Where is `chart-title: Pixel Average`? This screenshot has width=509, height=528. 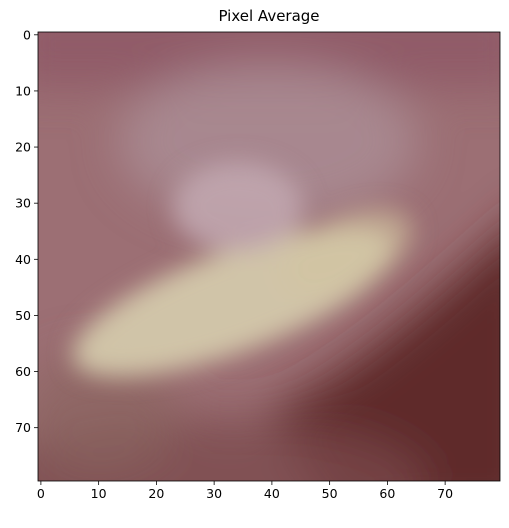 chart-title: Pixel Average is located at coordinates (269, 16).